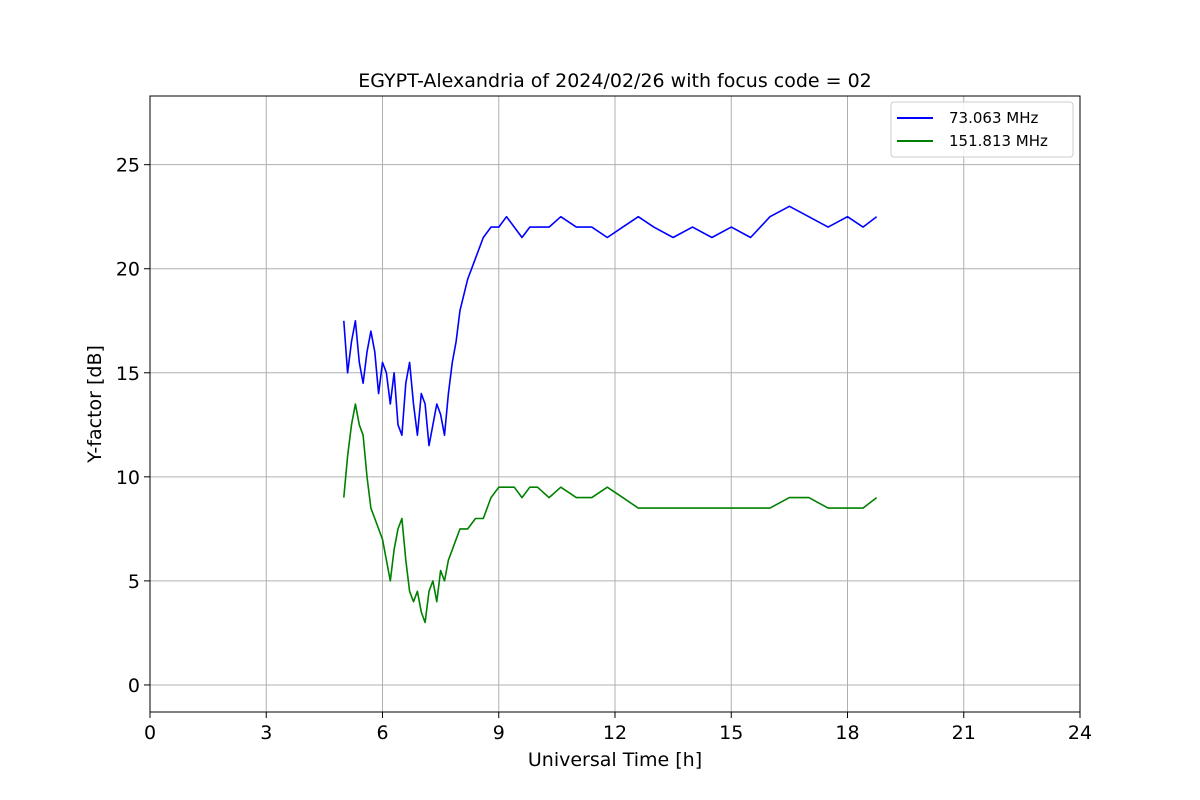 The width and height of the screenshot is (1200, 800). I want to click on legend: 73.063 MHz 151.813 MHz, so click(982, 129).